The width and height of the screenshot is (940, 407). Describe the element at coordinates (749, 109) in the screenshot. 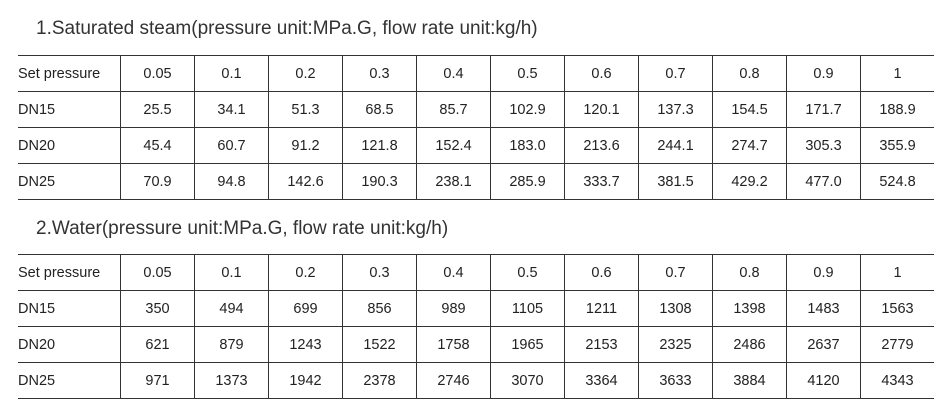

I see `cell: 154.5` at that location.